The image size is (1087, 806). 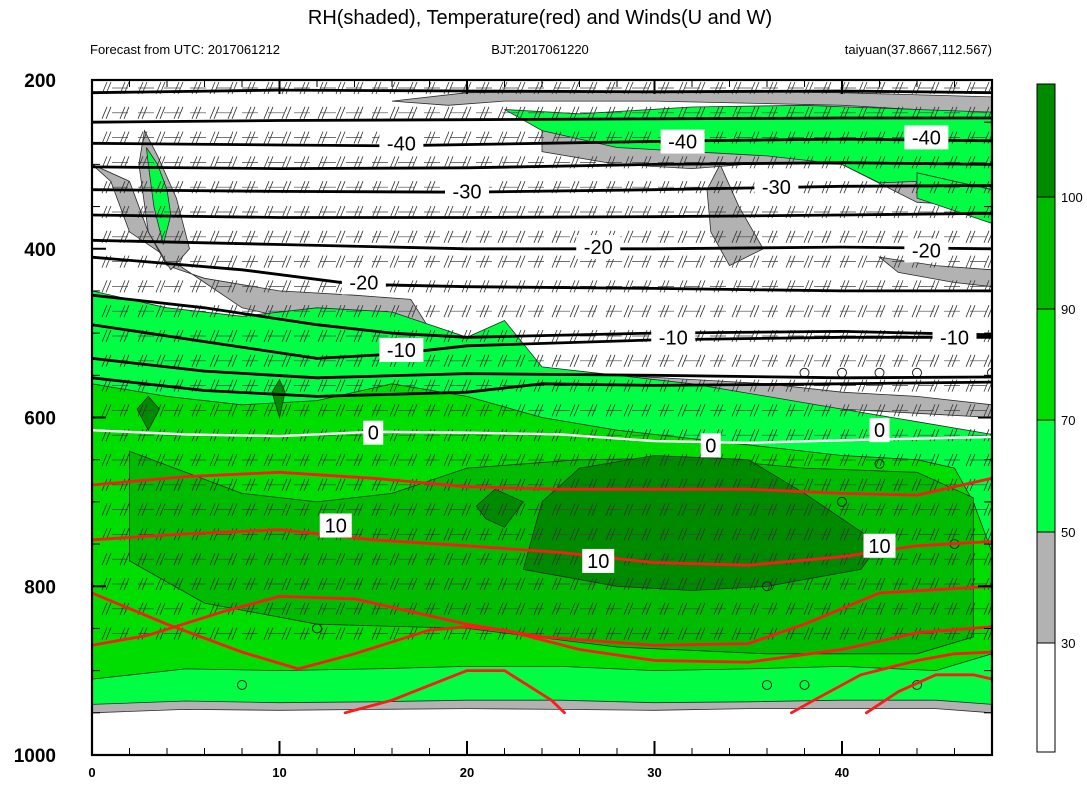 What do you see at coordinates (467, 772) in the screenshot?
I see `x-tick-label: 20` at bounding box center [467, 772].